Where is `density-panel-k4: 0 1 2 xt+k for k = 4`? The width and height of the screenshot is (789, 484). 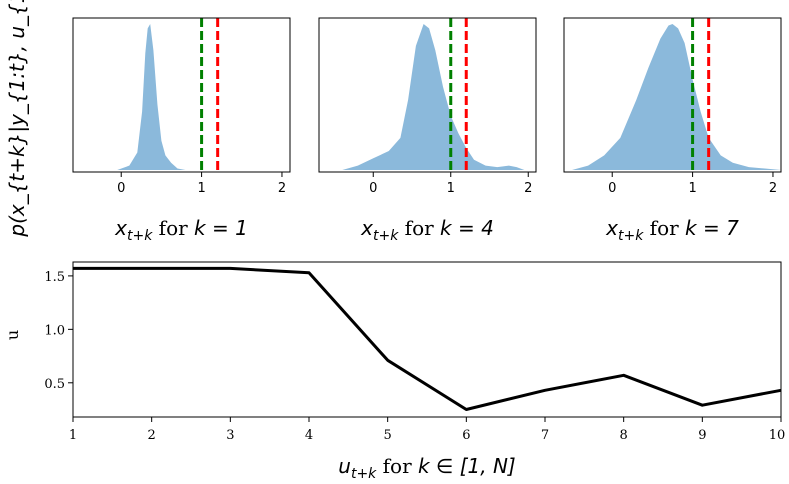 density-panel-k4: 0 1 2 xt+k for k = 4 is located at coordinates (427, 130).